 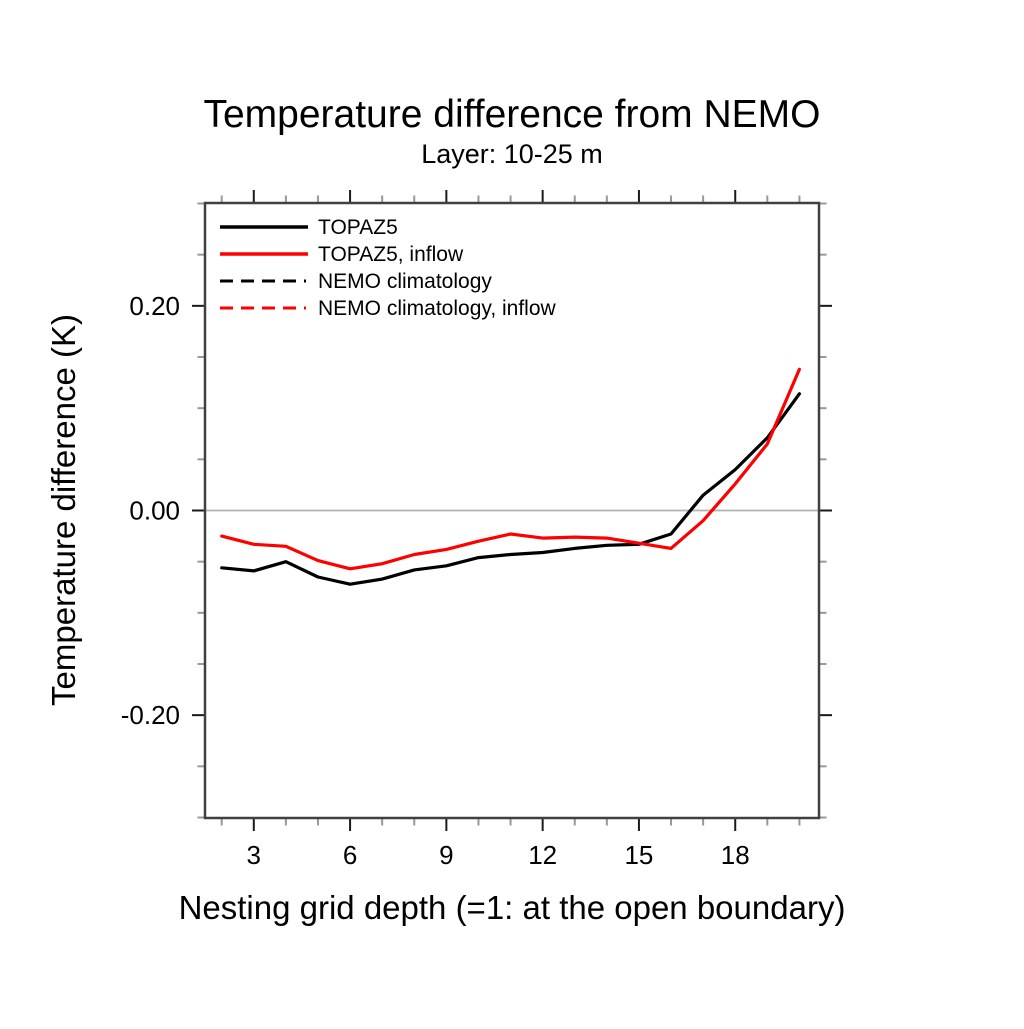 What do you see at coordinates (512, 154) in the screenshot?
I see `chart-subtitle: Layer: 10-25 m` at bounding box center [512, 154].